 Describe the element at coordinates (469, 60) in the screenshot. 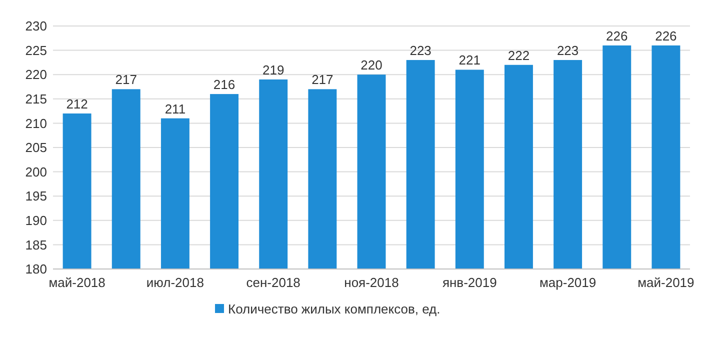

I see `data-label: 221` at that location.